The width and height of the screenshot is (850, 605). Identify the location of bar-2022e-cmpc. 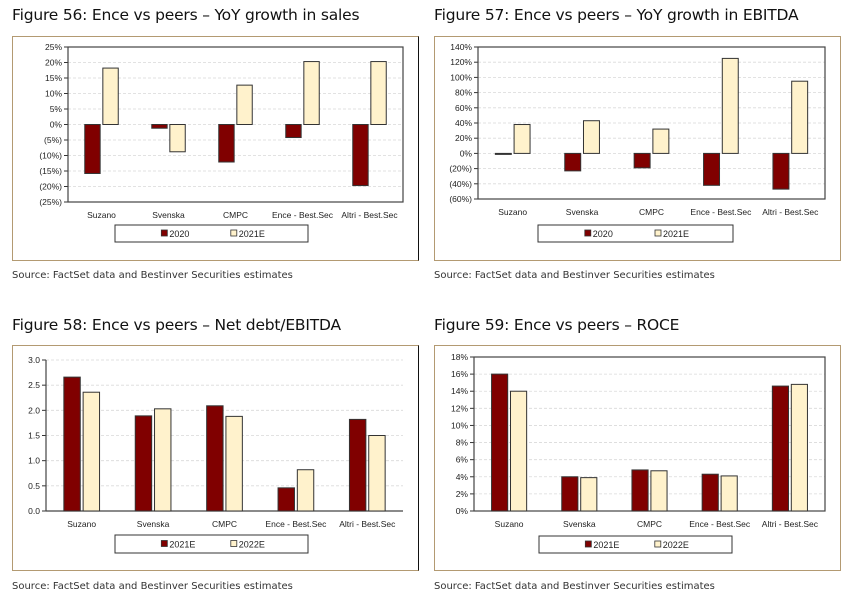
(659, 491).